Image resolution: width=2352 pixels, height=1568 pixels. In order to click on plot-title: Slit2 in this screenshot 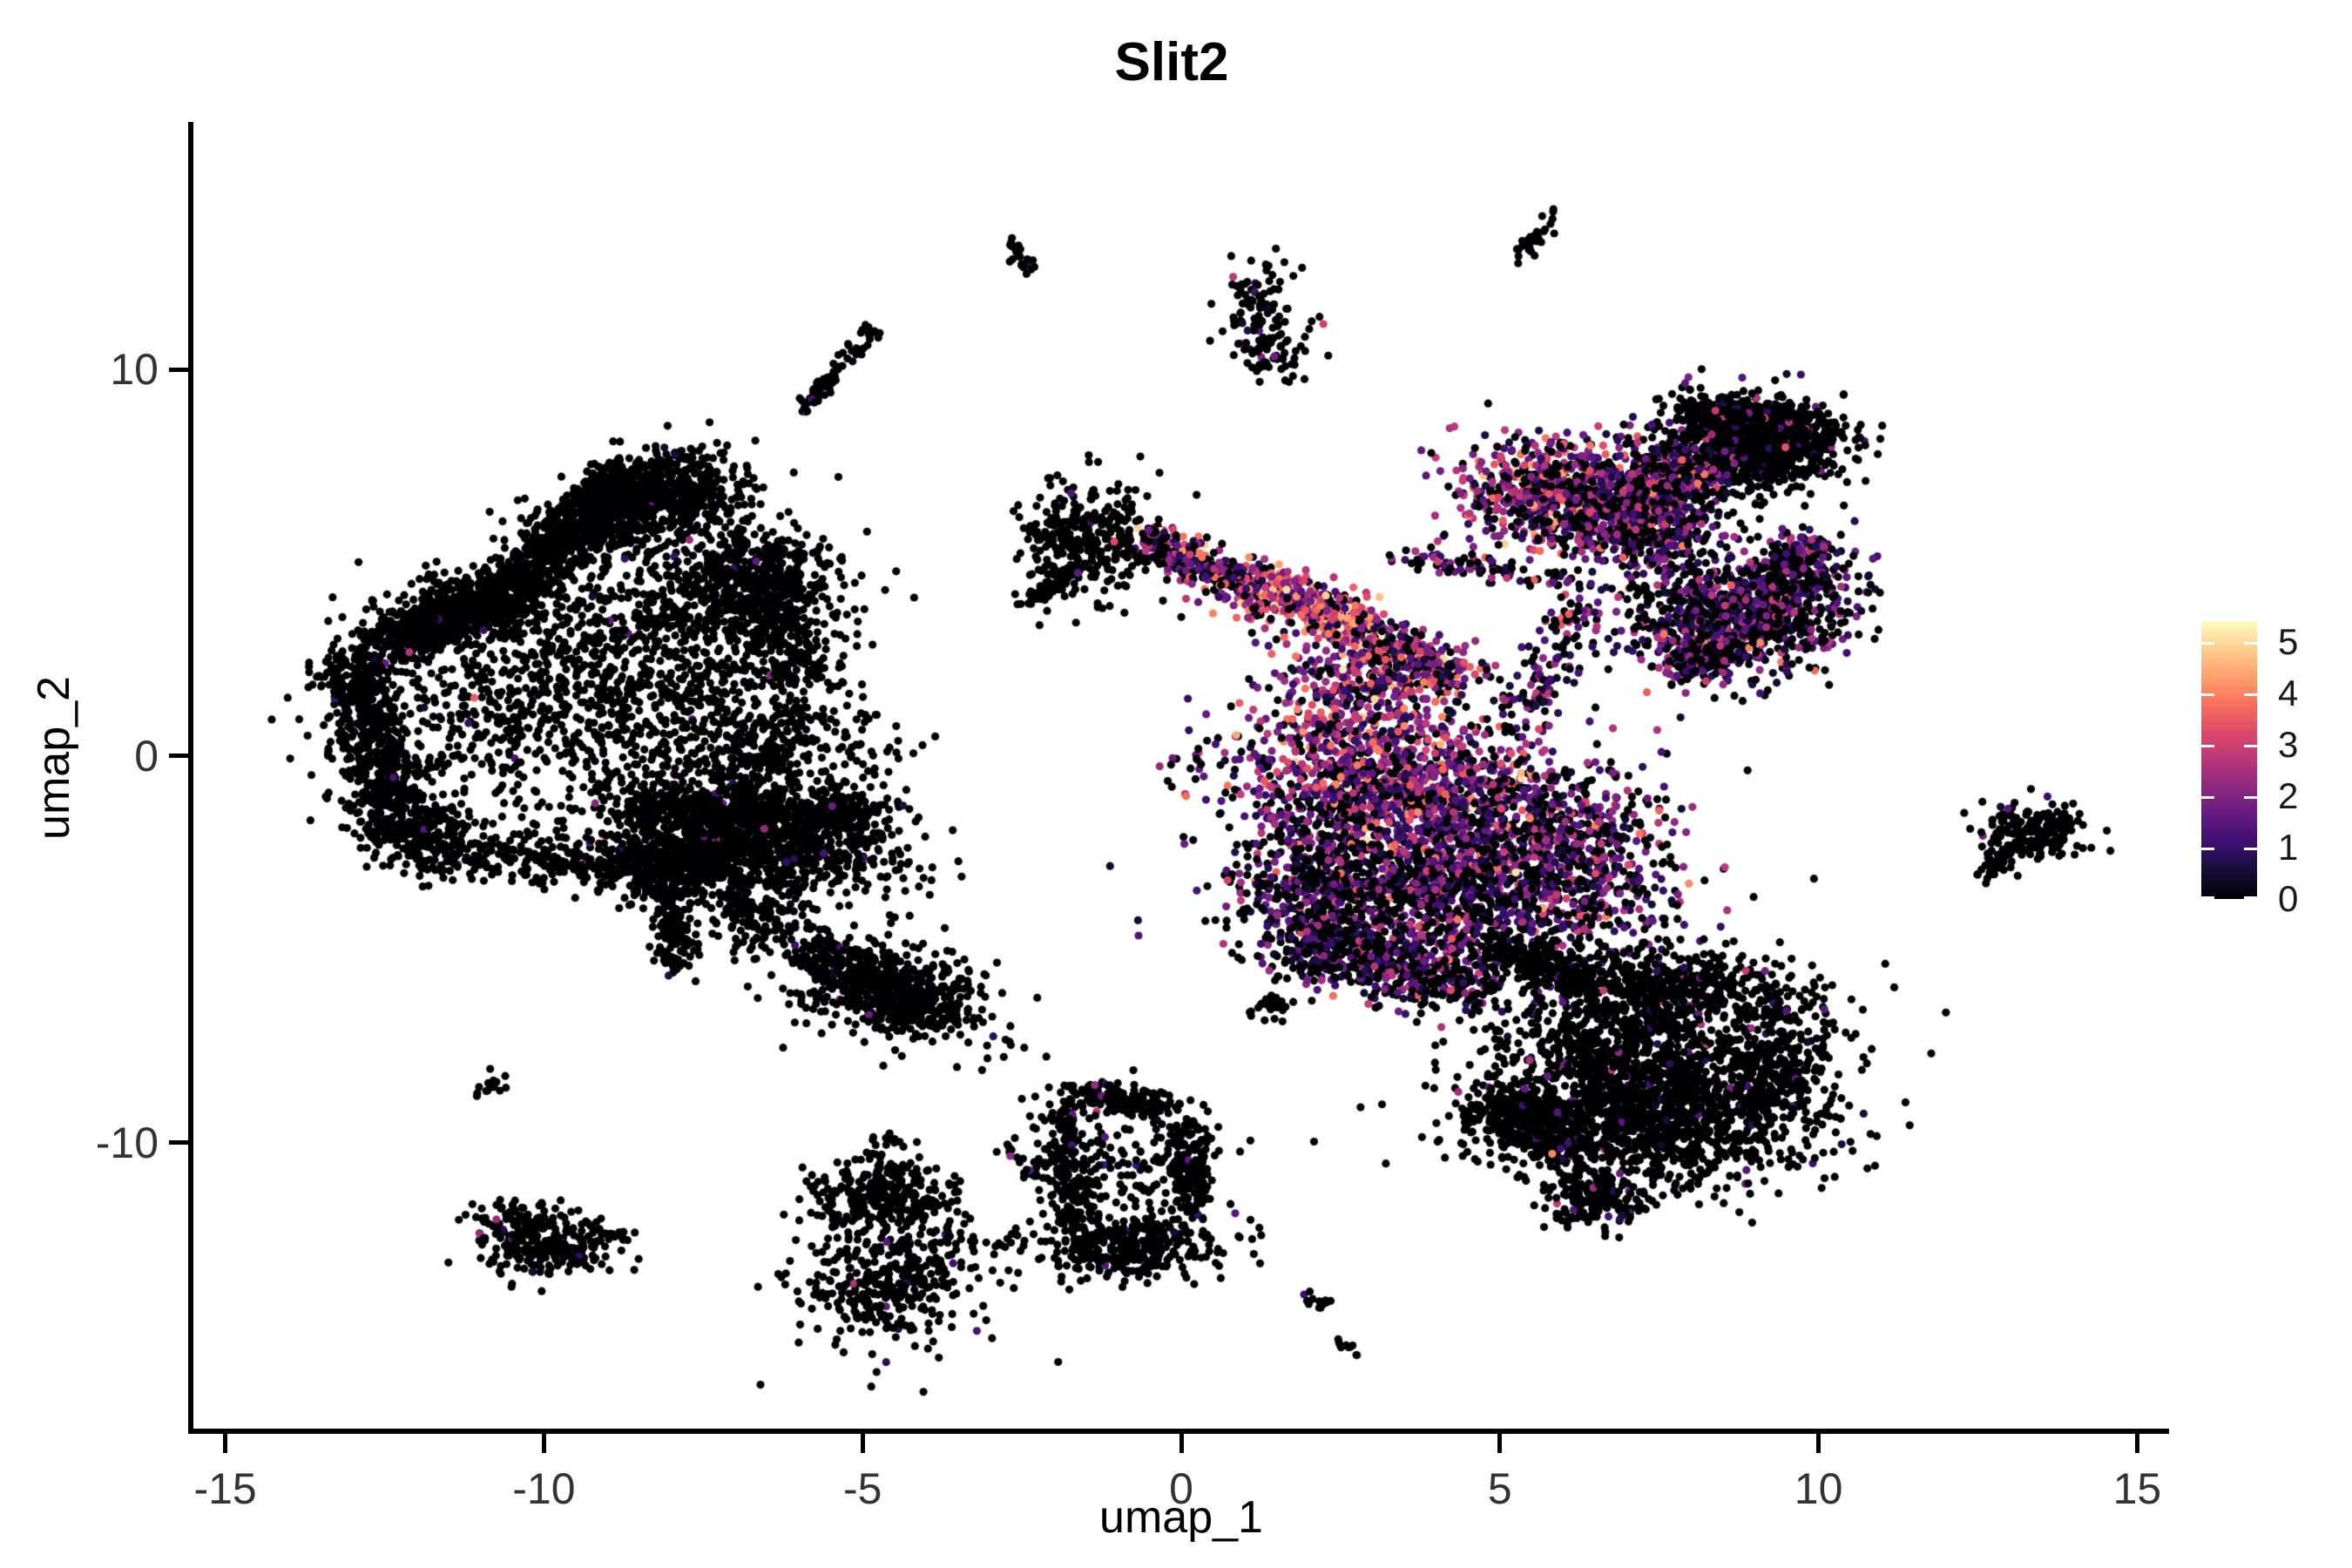, I will do `click(1172, 62)`.